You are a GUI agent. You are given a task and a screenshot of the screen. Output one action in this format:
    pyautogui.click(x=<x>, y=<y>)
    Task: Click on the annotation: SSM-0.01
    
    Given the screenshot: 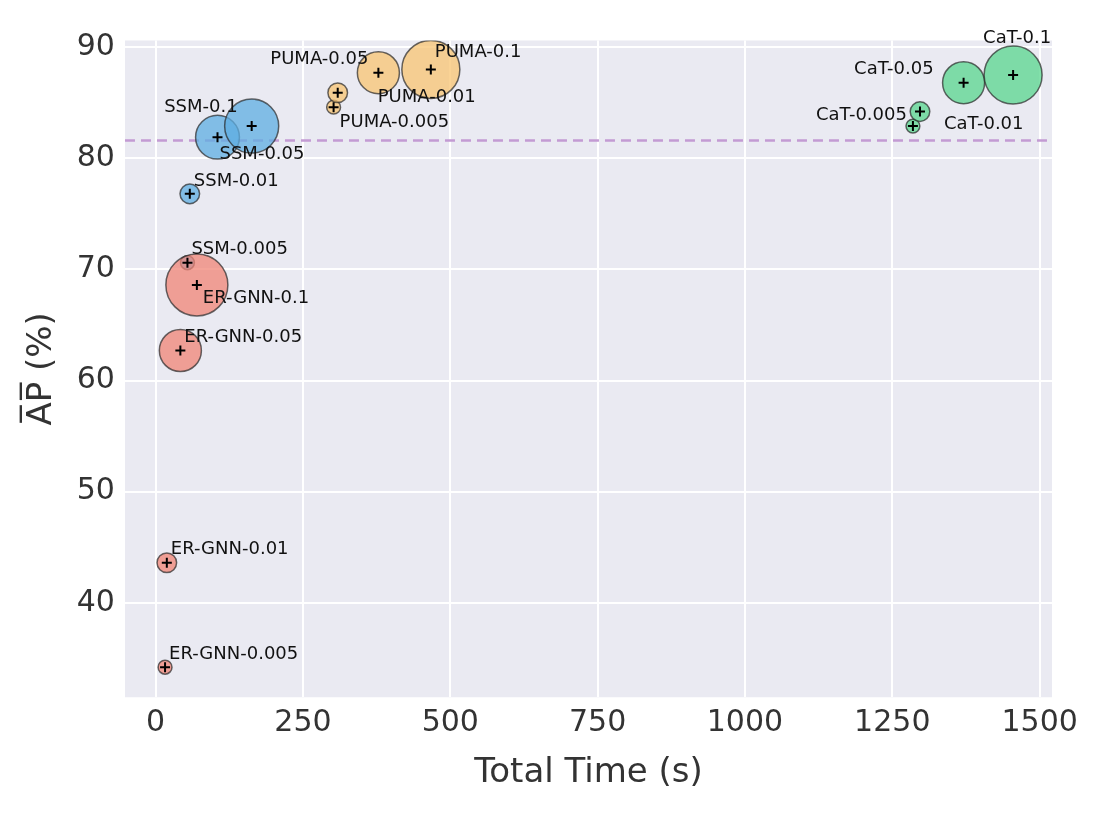 What is the action you would take?
    pyautogui.click(x=236, y=179)
    